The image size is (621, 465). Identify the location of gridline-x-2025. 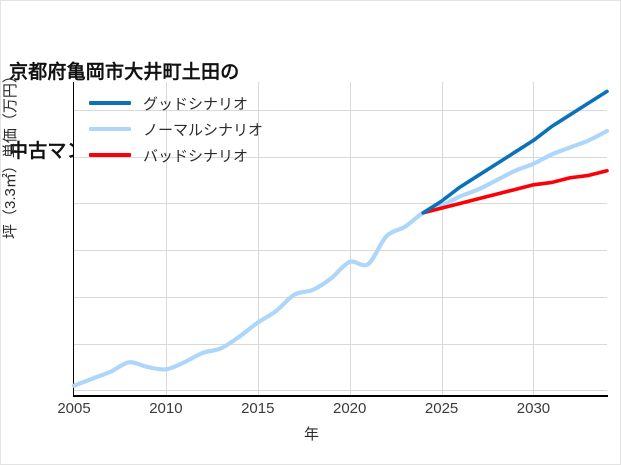
(442, 238).